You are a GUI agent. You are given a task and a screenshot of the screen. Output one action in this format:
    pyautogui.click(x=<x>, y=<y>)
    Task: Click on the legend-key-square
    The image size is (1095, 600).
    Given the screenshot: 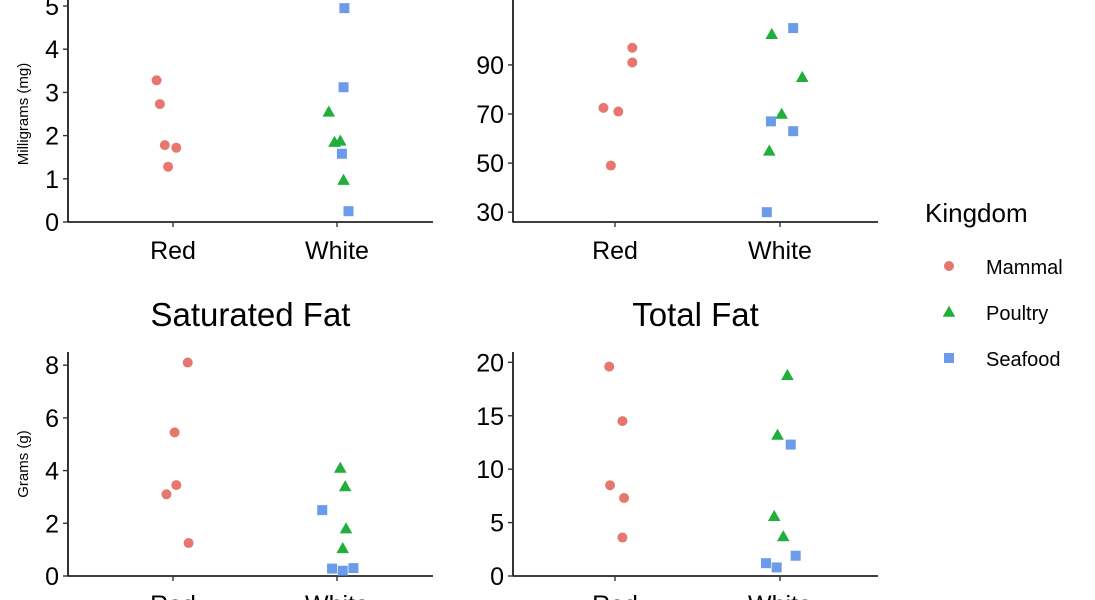 What is the action you would take?
    pyautogui.click(x=949, y=358)
    